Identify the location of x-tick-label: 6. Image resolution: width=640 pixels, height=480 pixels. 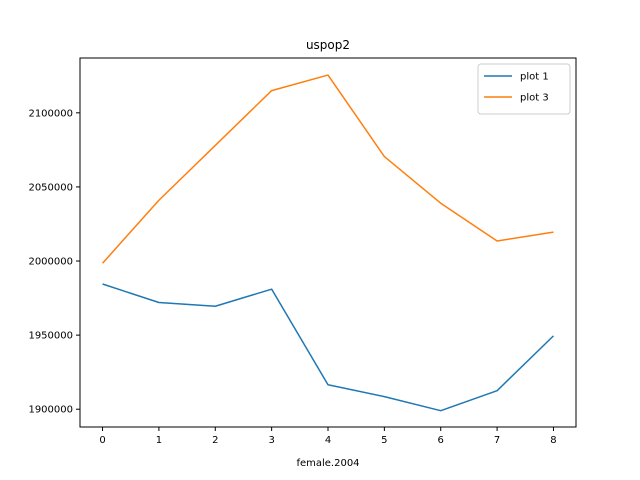
(441, 440).